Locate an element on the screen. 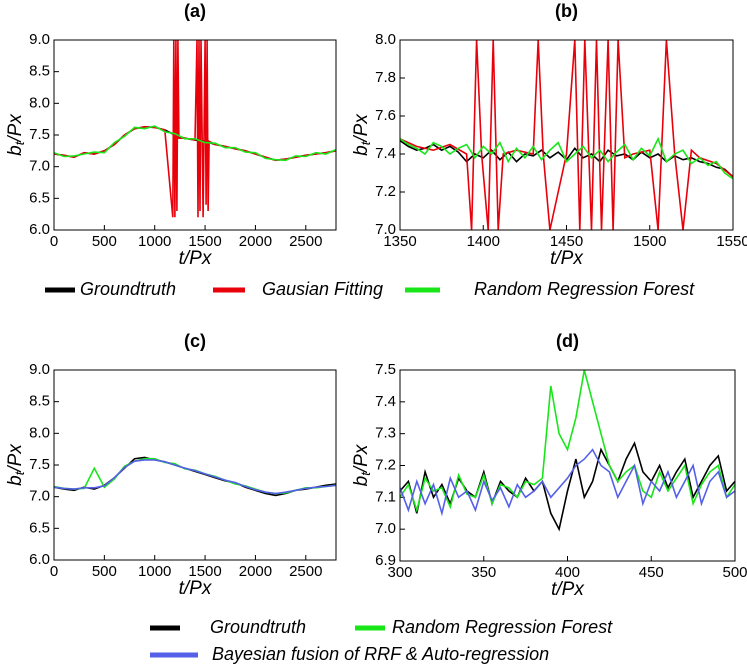 This screenshot has width=747, height=667. panel-title: (d) is located at coordinates (567, 341).